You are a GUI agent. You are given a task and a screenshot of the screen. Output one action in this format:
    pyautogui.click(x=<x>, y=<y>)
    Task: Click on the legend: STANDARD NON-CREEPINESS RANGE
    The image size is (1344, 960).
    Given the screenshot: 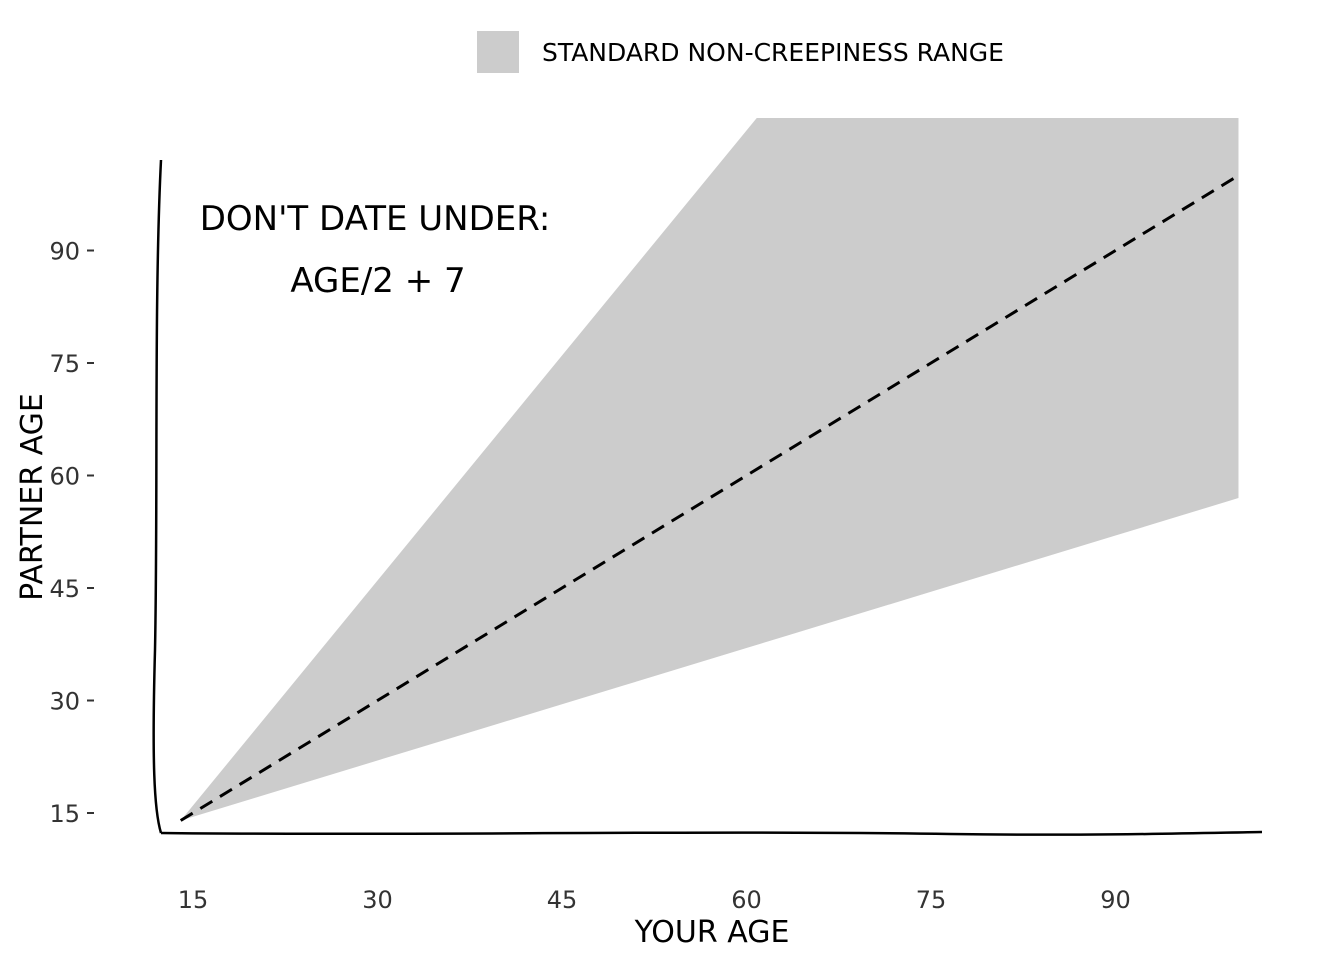 What is the action you would take?
    pyautogui.click(x=740, y=52)
    